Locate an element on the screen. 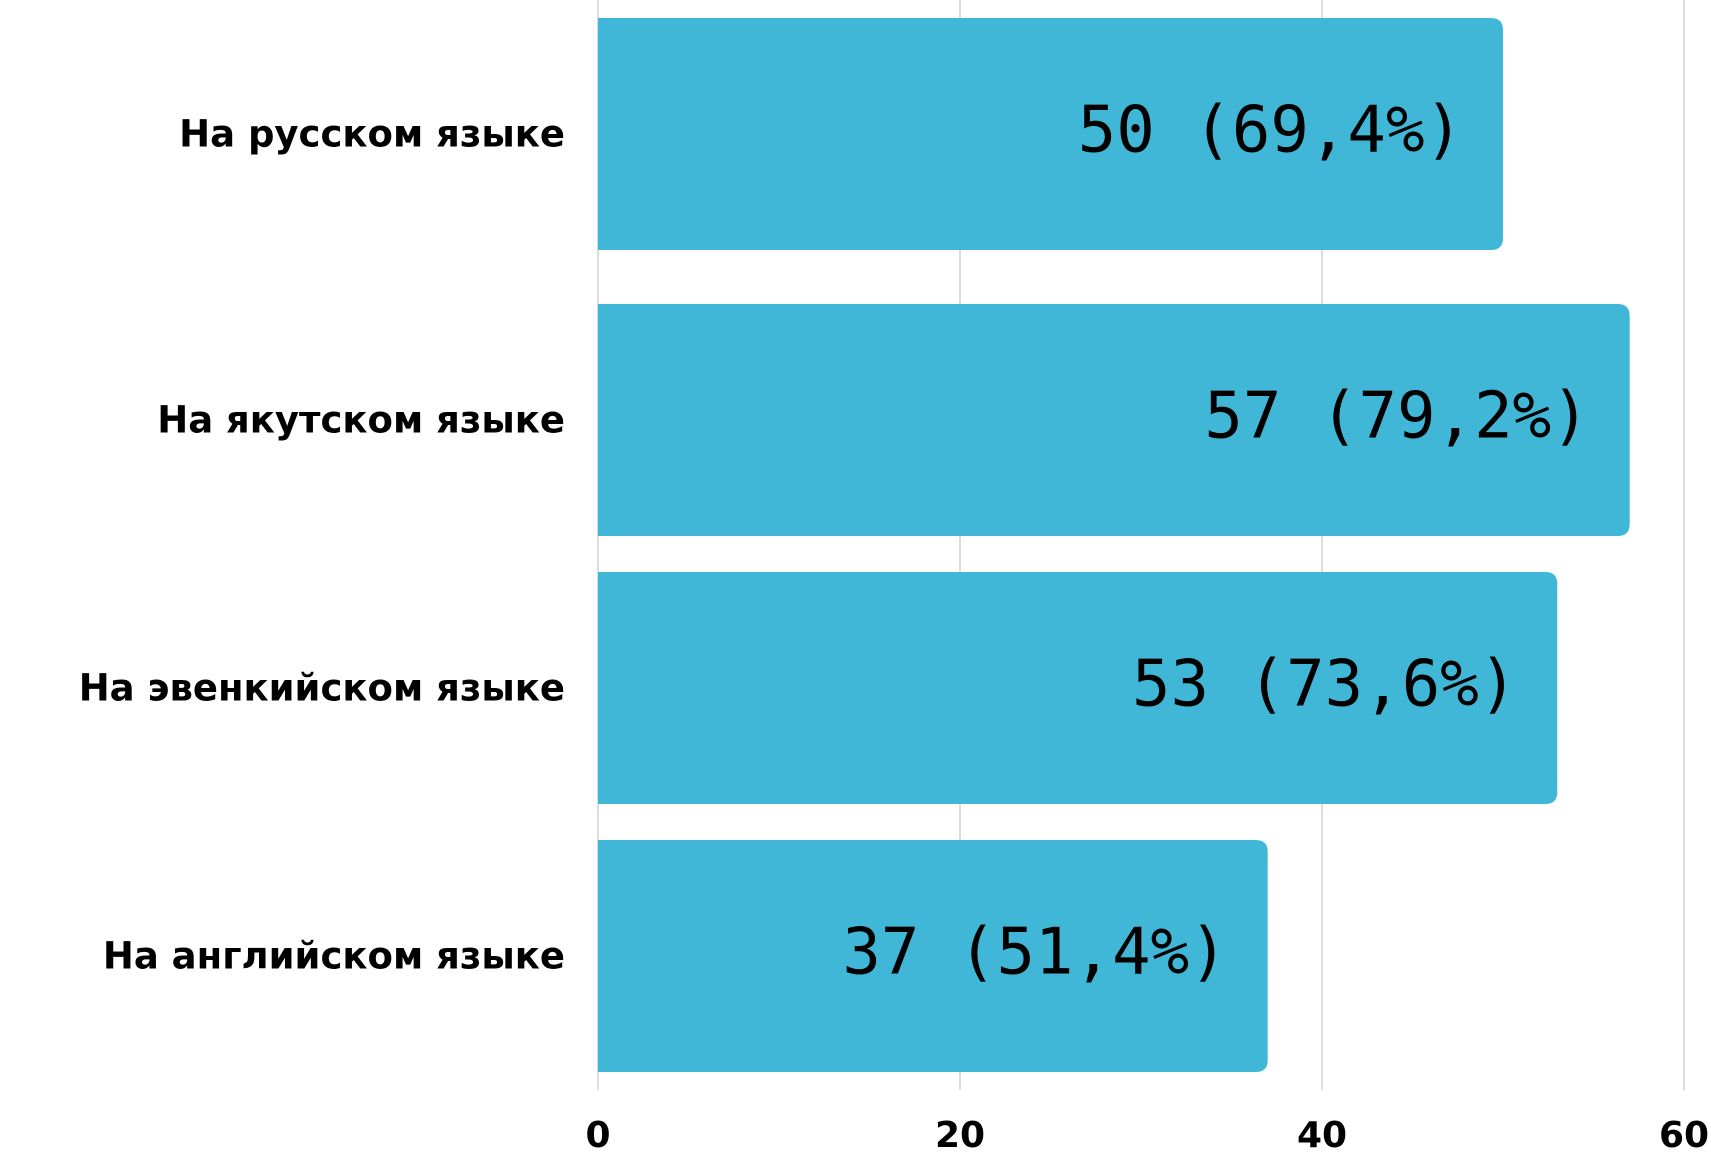  category-label: На якутском языке is located at coordinates (361, 420).